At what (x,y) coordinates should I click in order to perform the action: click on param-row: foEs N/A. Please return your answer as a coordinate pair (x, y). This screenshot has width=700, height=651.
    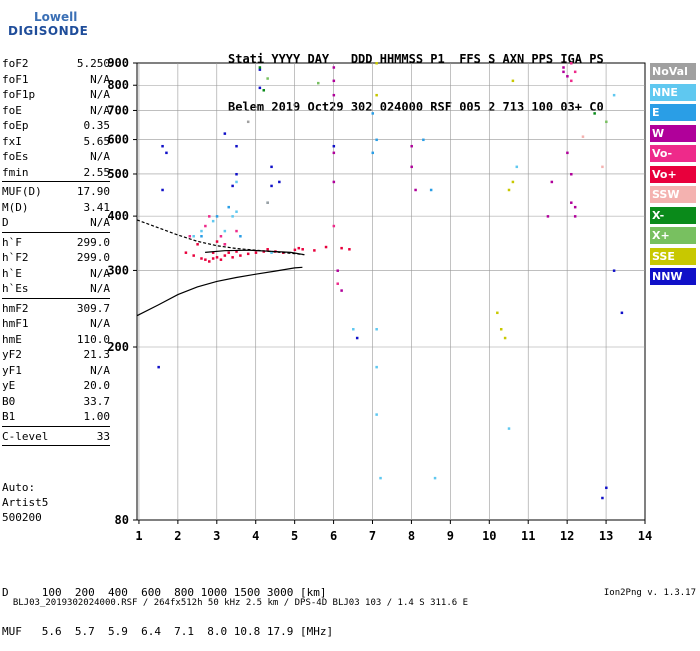
    Looking at the image, I should click on (56, 157).